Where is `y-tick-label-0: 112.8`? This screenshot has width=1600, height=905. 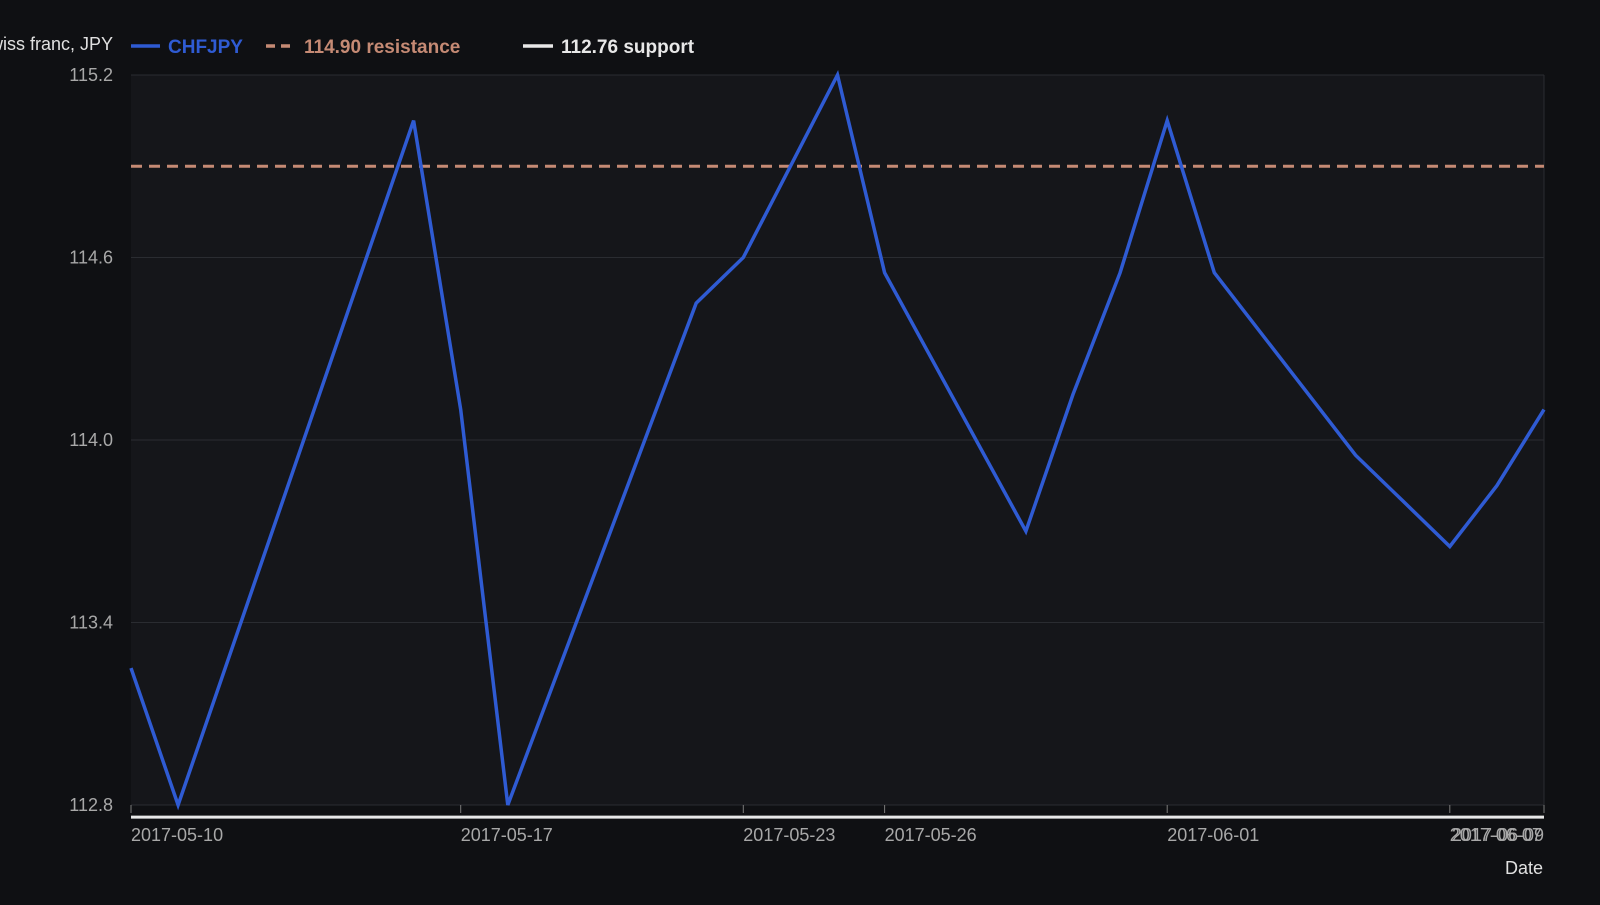 y-tick-label-0: 112.8 is located at coordinates (91, 805).